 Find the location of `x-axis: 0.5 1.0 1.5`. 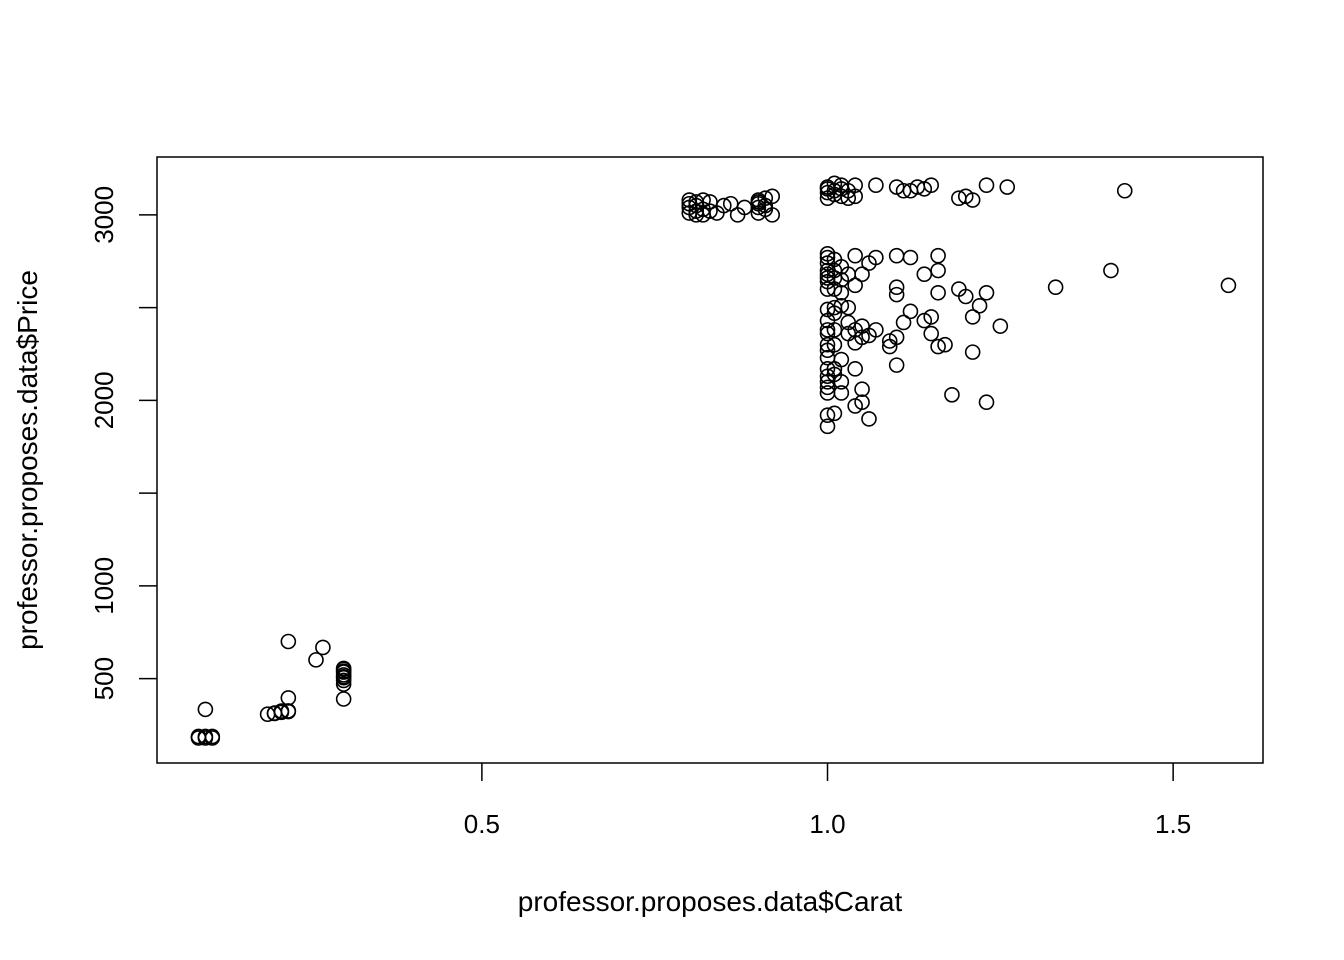

x-axis: 0.5 1.0 1.5 is located at coordinates (827, 801).